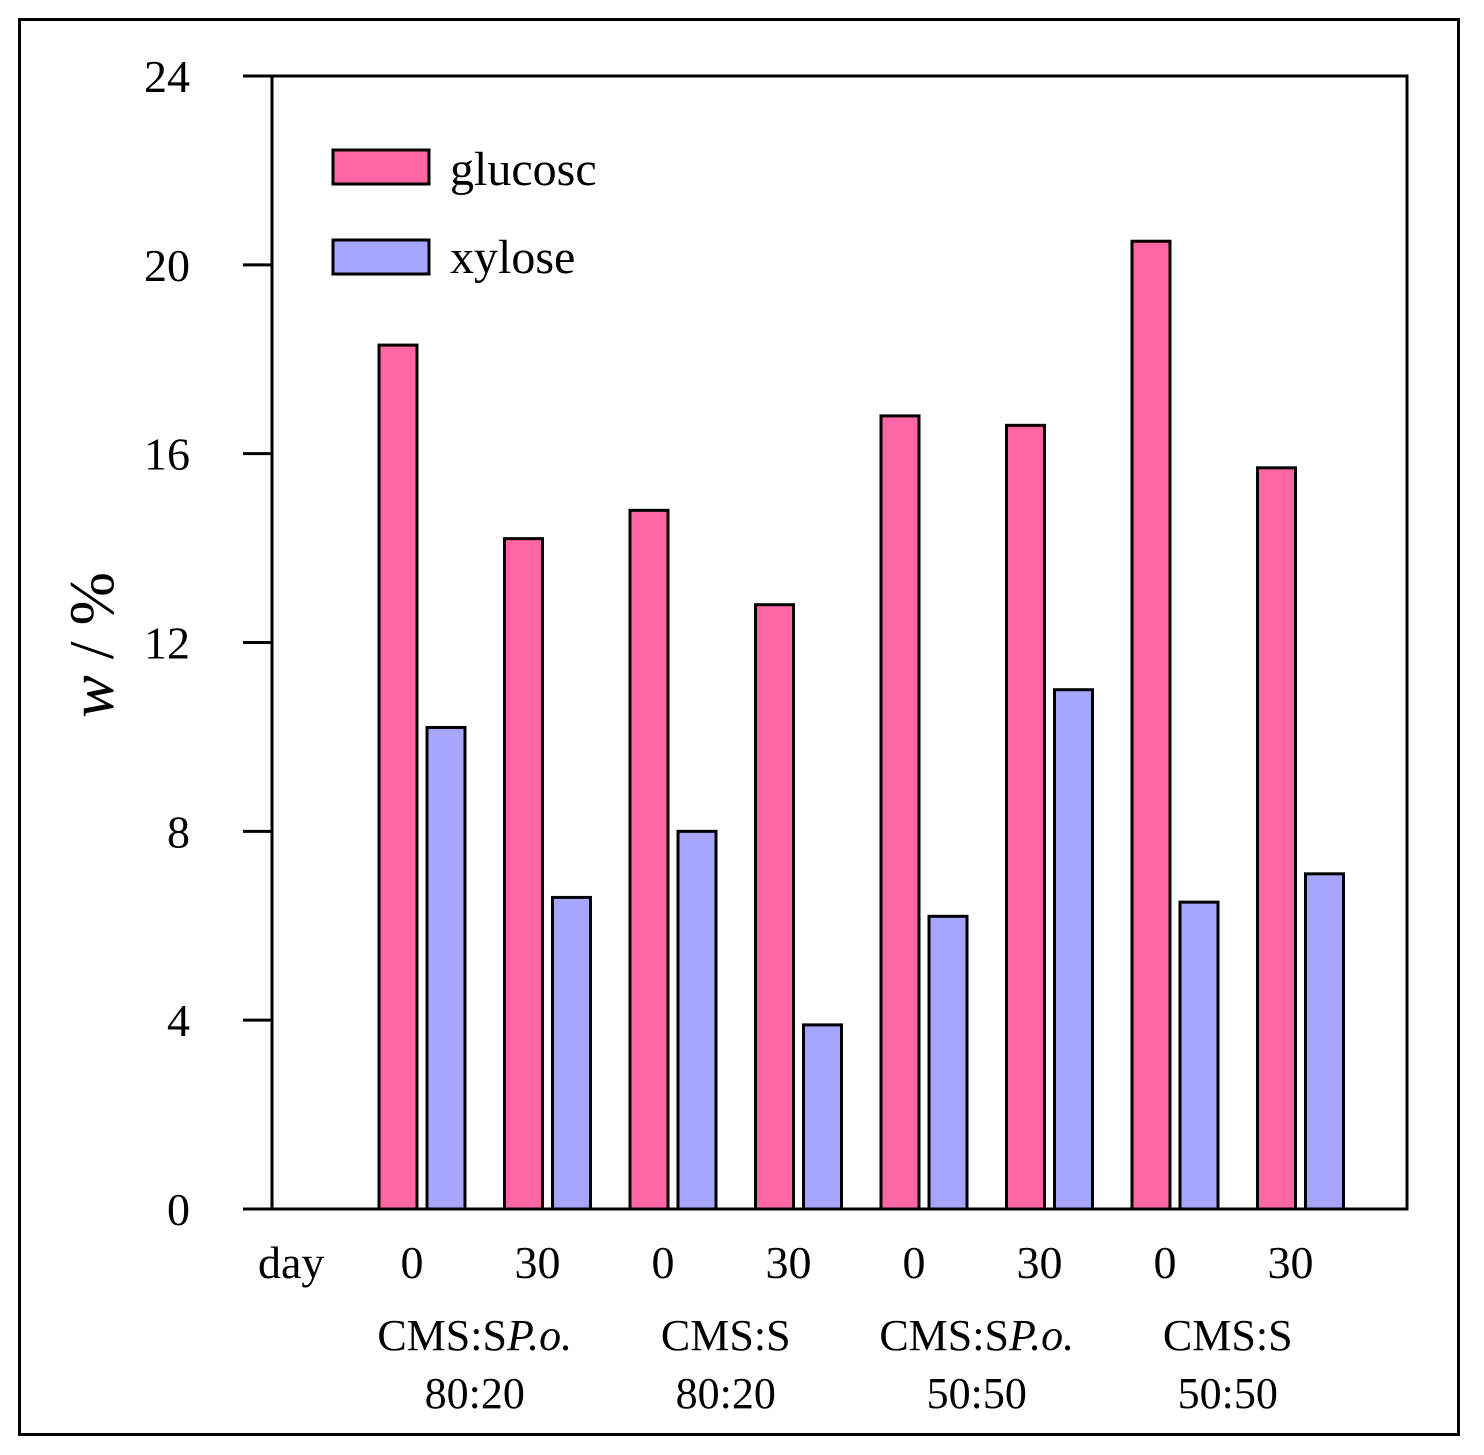  Describe the element at coordinates (381, 167) in the screenshot. I see `legend-swatch-glucose` at that location.